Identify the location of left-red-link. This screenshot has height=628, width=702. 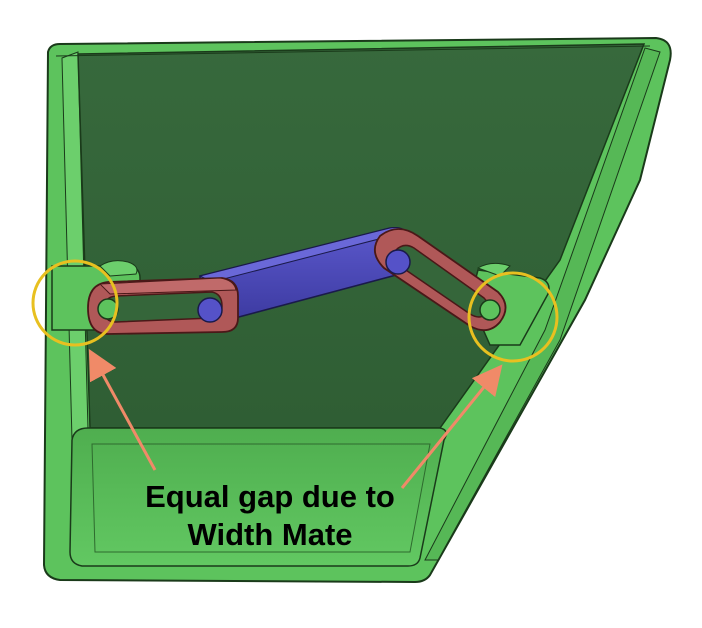
(163, 306).